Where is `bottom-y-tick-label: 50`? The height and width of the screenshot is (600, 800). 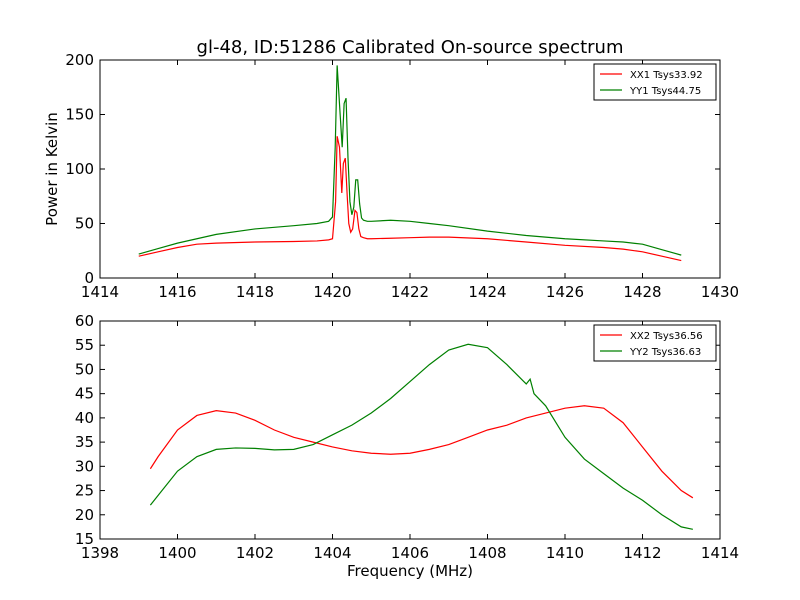
bottom-y-tick-label: 50 is located at coordinates (84, 369).